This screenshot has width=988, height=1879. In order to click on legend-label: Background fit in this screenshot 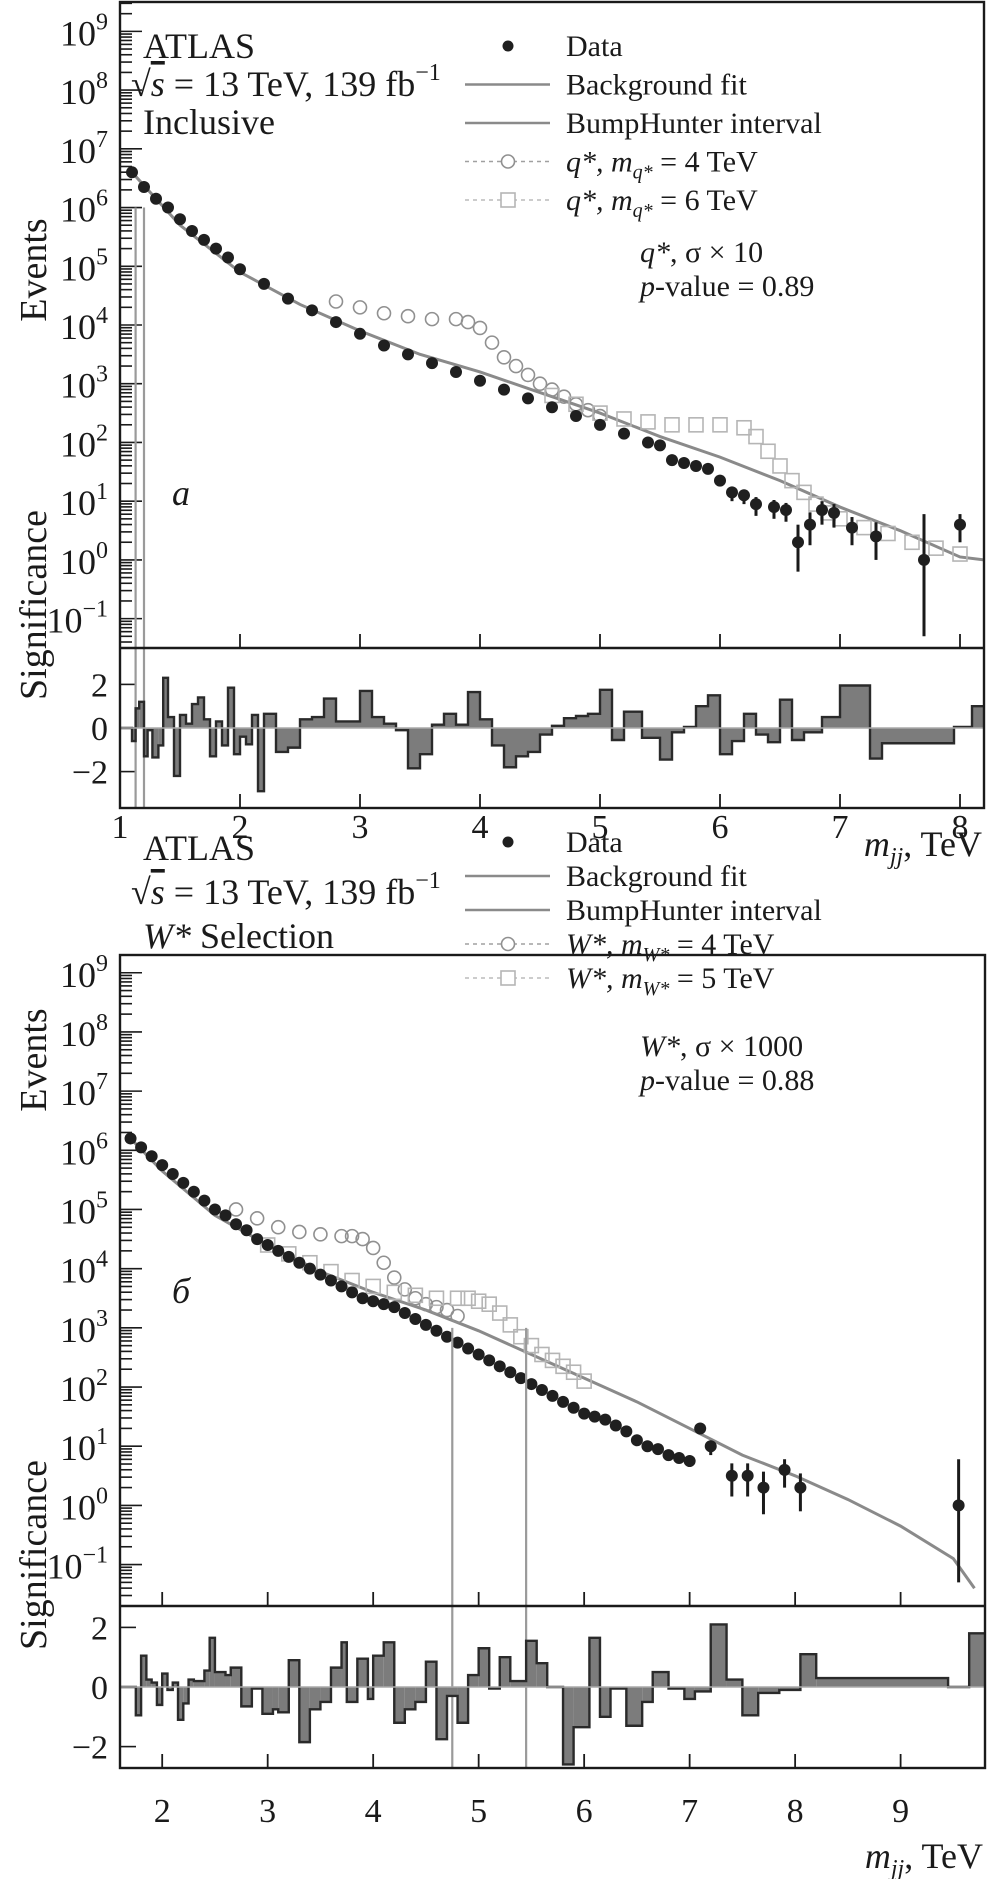, I will do `click(656, 876)`.